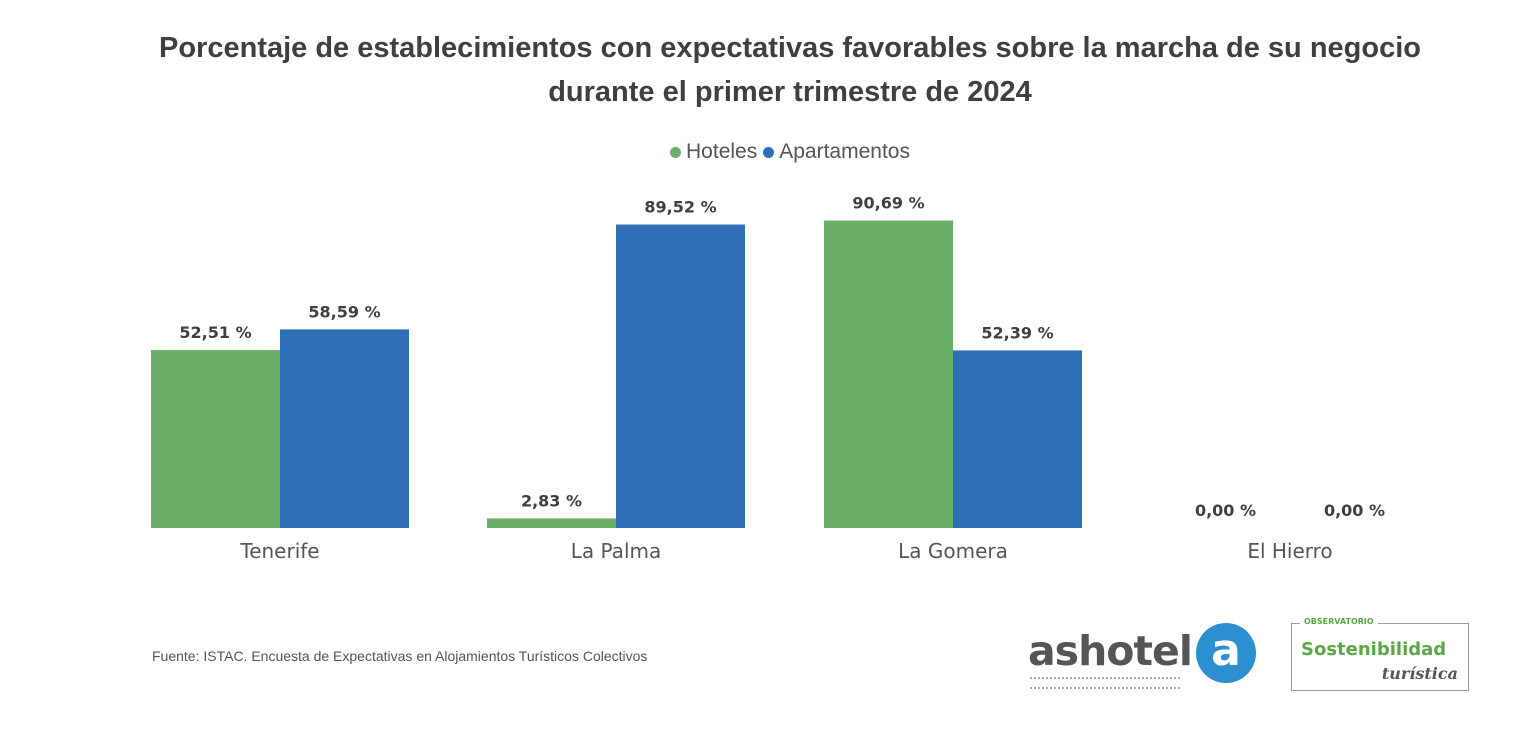 The width and height of the screenshot is (1524, 738). Describe the element at coordinates (769, 152) in the screenshot. I see `legend-swatch-apartamentos` at that location.